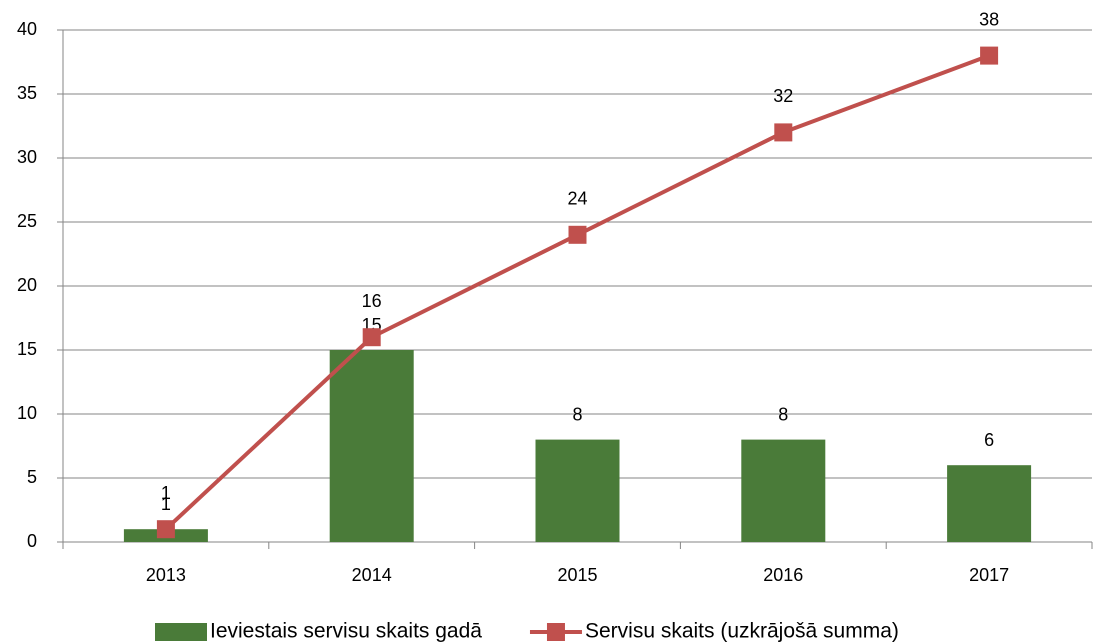 The width and height of the screenshot is (1106, 643). Describe the element at coordinates (27, 349) in the screenshot. I see `y-tick-label: 15` at that location.